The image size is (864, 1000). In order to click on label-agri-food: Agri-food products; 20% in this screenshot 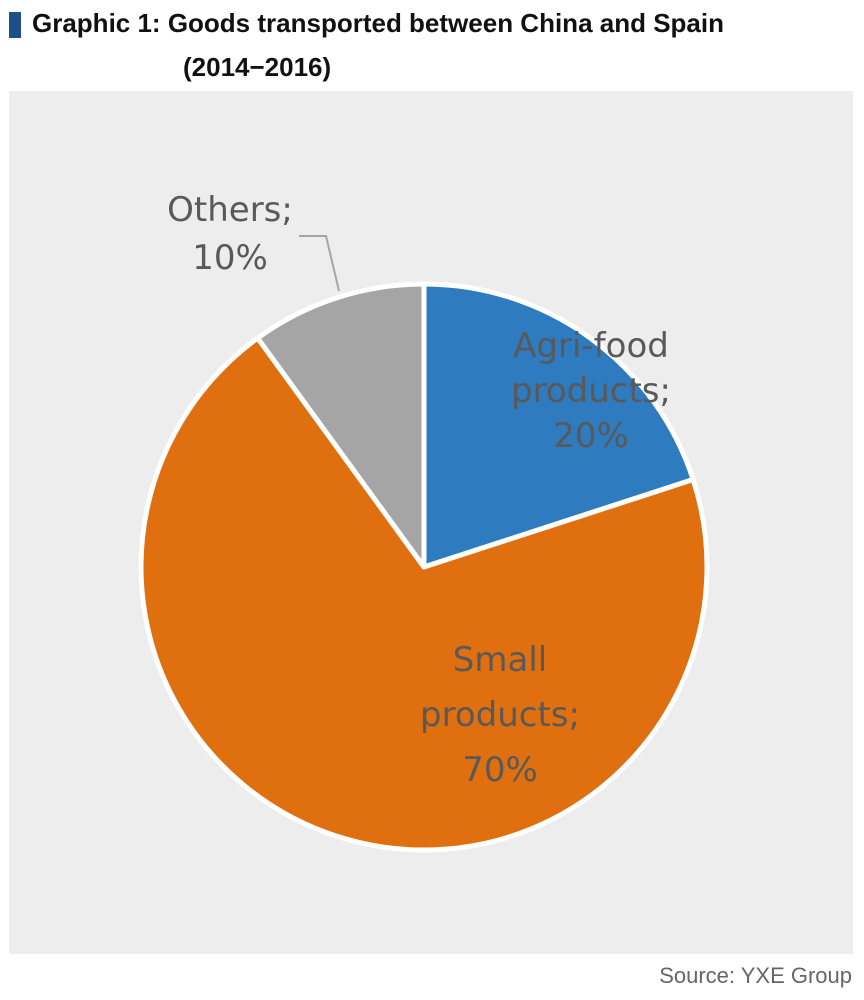, I will do `click(591, 391)`.